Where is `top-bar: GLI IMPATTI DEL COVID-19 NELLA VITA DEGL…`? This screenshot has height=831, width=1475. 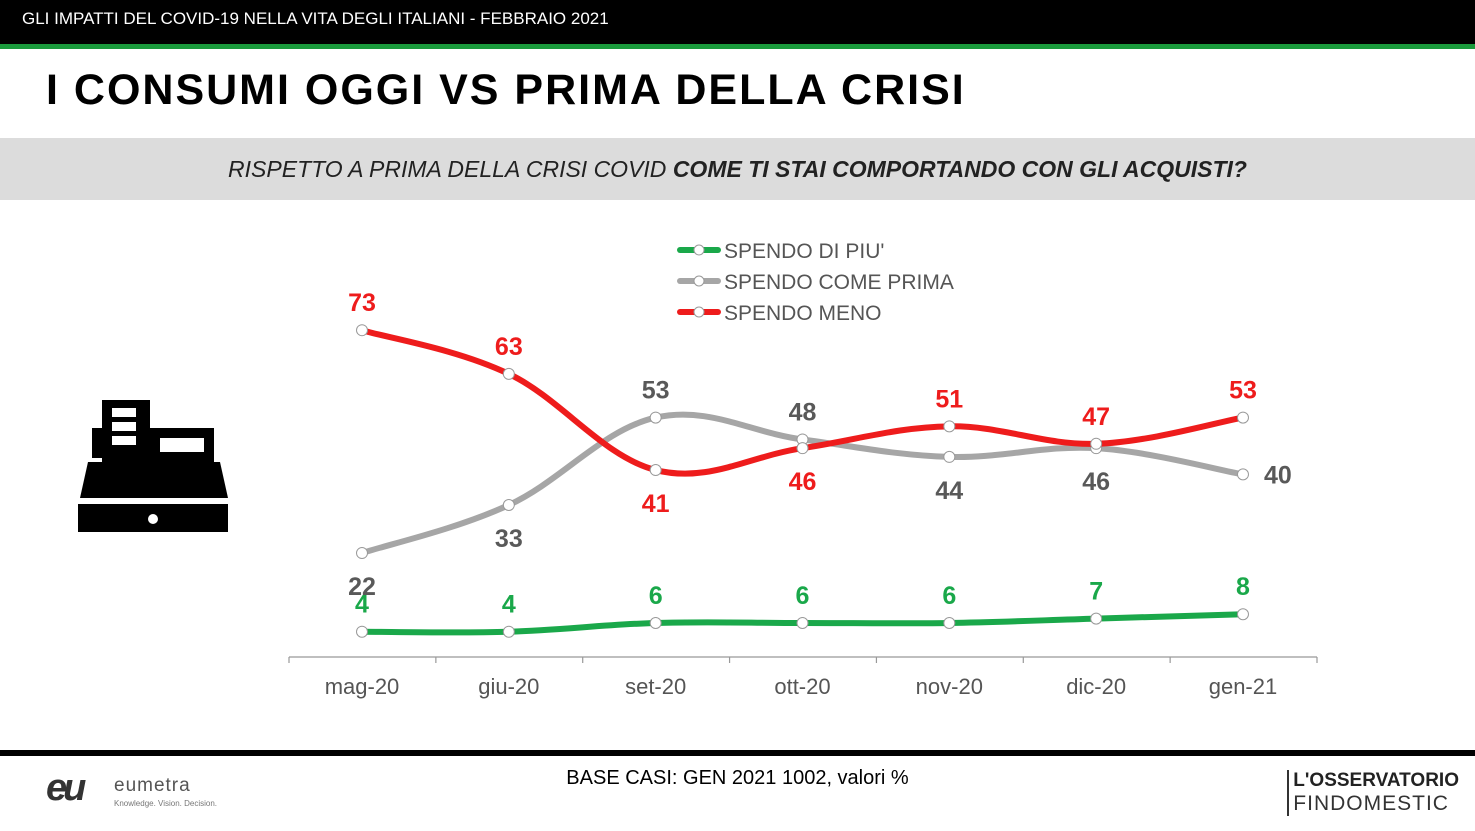
top-bar: GLI IMPATTI DEL COVID-19 NELLA VITA DEGL… is located at coordinates (737, 22).